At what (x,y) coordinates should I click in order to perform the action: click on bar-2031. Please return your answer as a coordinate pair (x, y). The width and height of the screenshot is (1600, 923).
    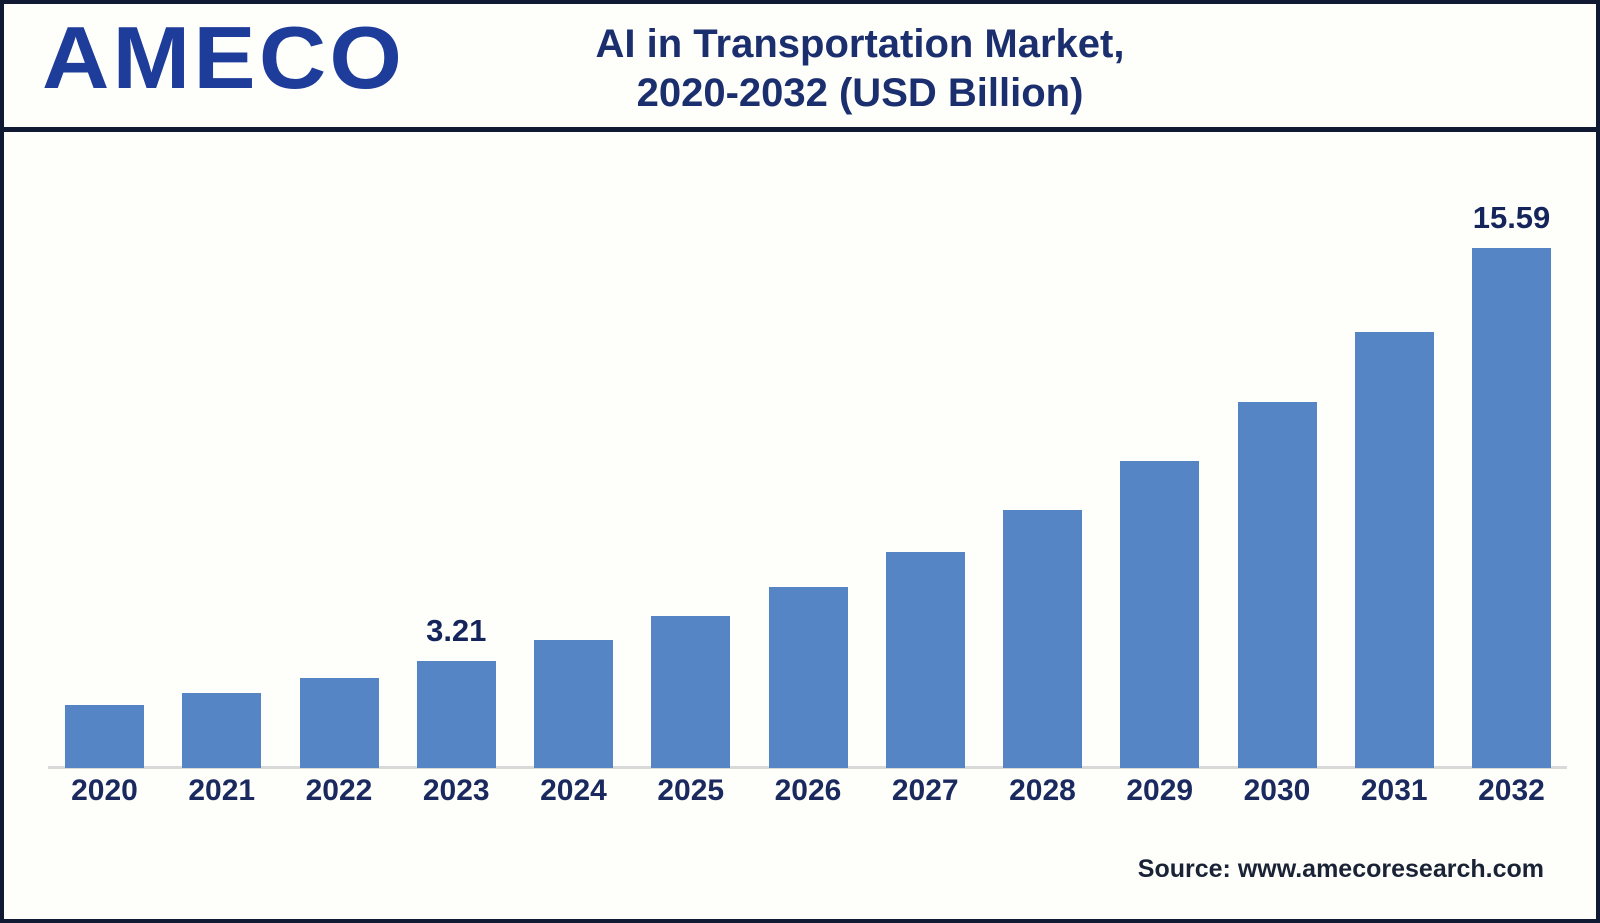
    Looking at the image, I should click on (1394, 550).